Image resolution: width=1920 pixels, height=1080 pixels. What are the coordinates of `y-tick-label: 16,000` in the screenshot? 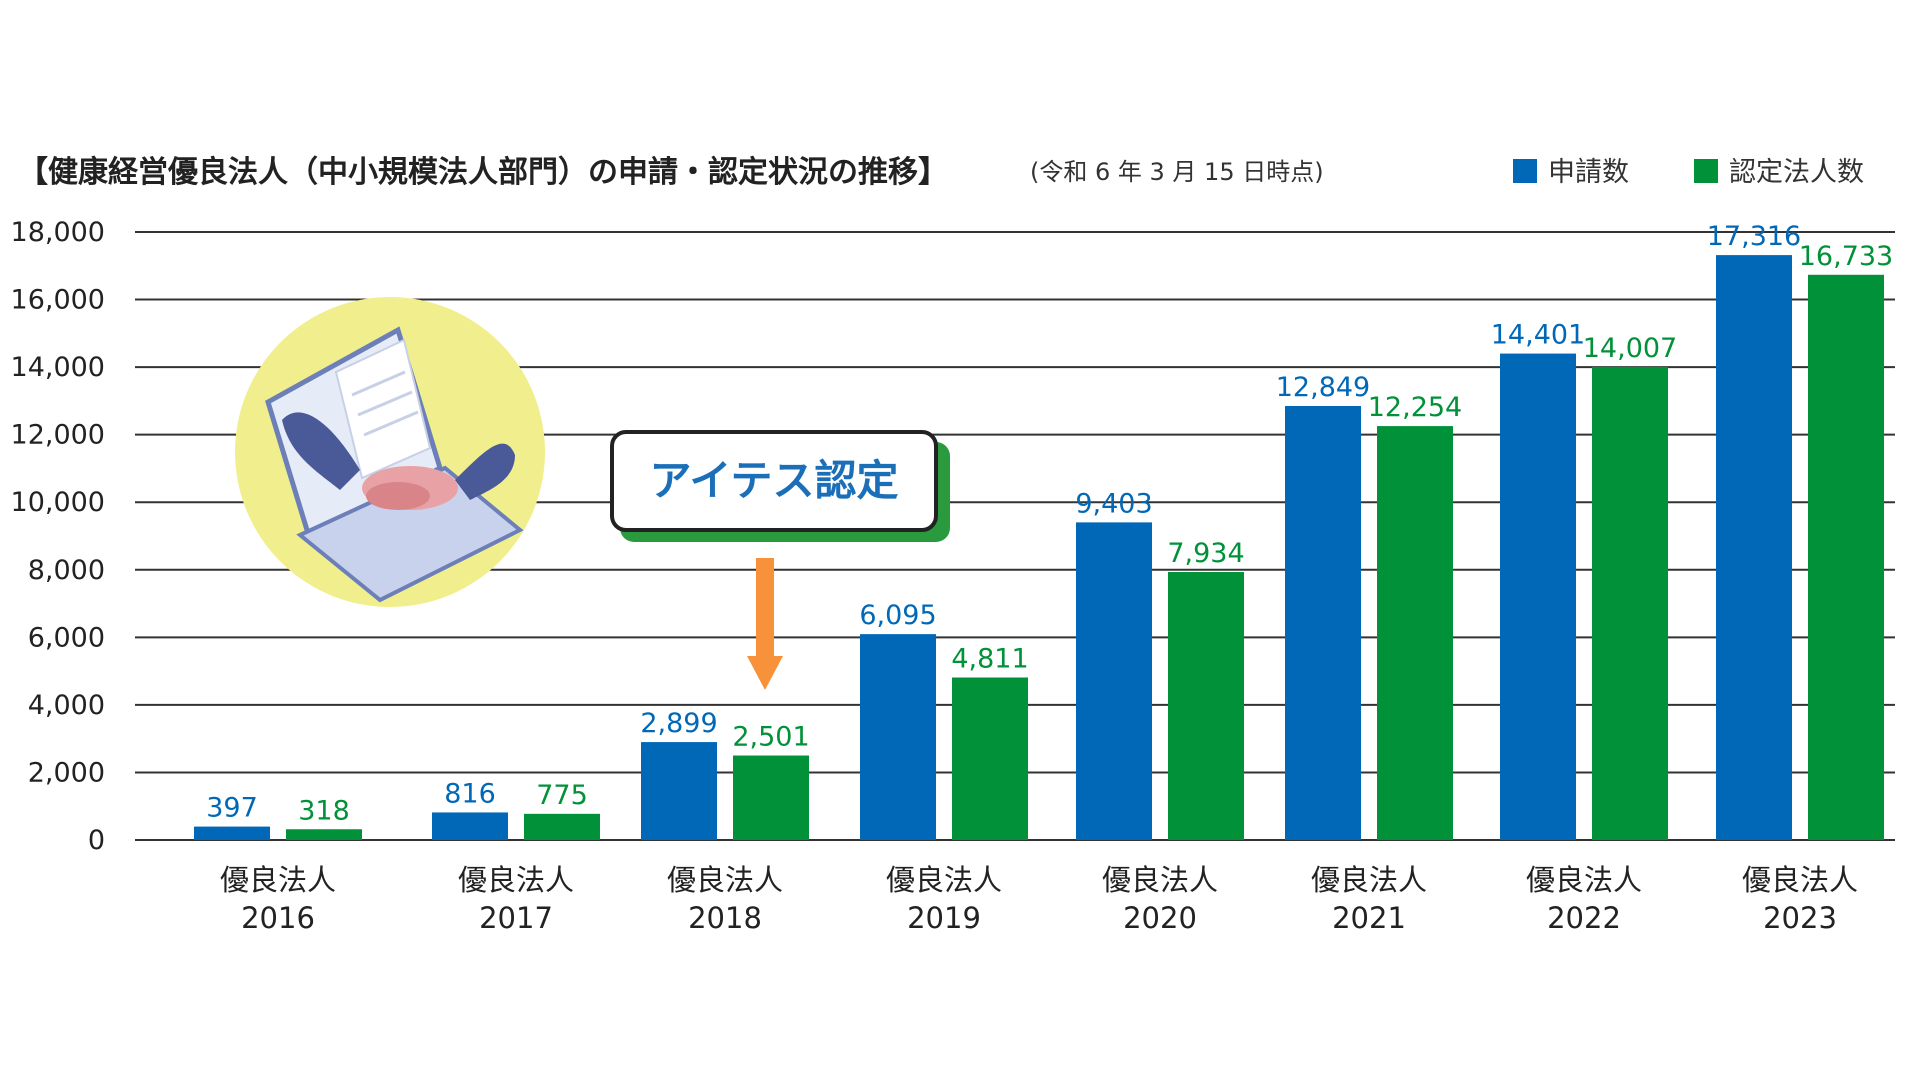 It's located at (58, 300).